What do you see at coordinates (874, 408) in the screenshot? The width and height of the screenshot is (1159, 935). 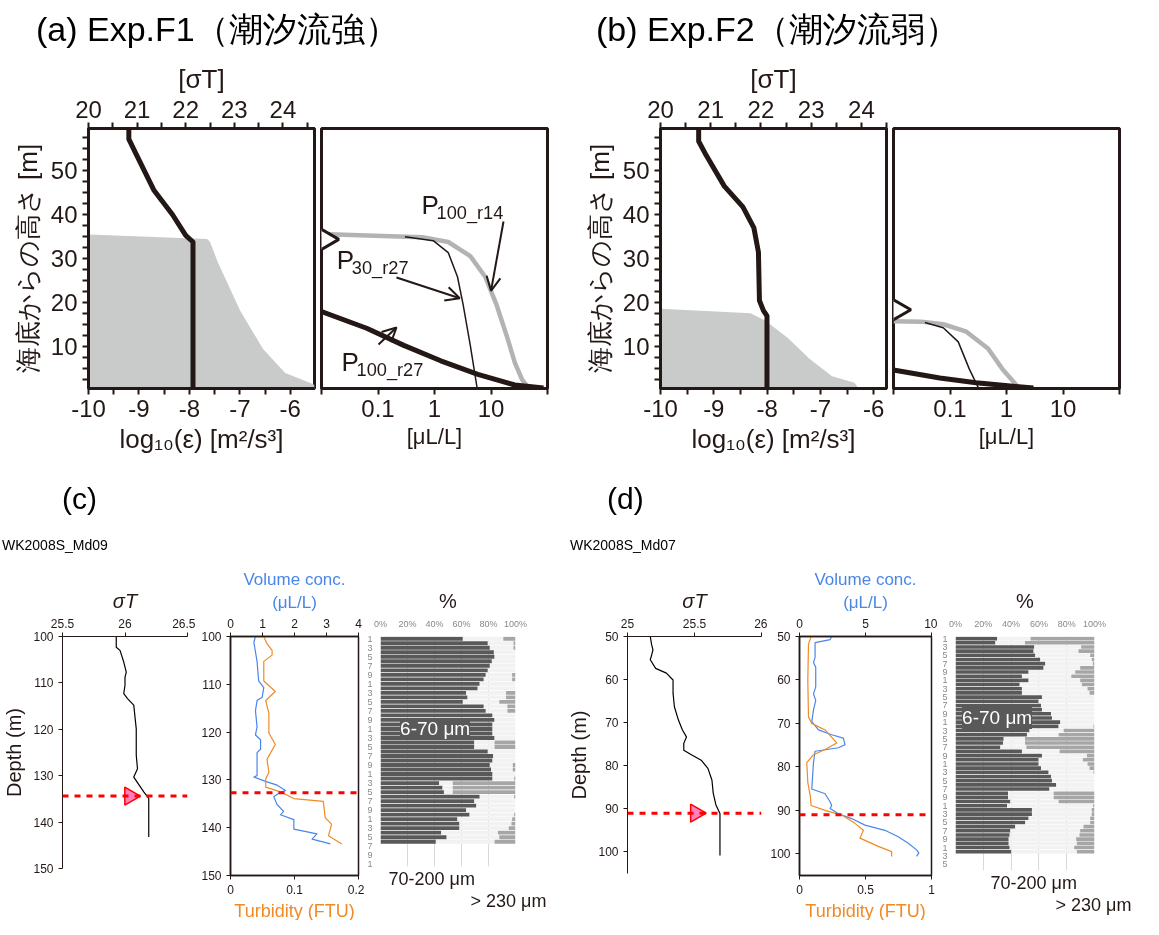 I see `x-tick-label: -6` at bounding box center [874, 408].